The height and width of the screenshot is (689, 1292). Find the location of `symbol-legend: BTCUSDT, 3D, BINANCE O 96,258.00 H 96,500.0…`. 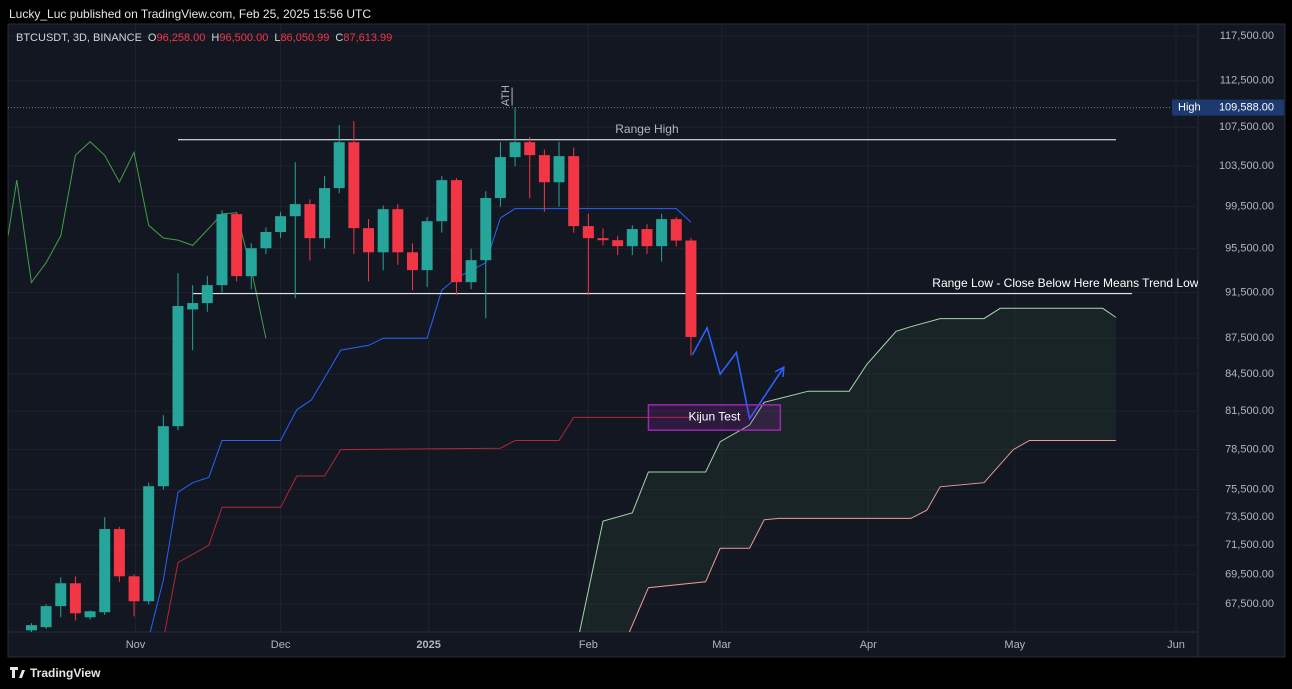

symbol-legend: BTCUSDT, 3D, BINANCE O 96,258.00 H 96,500.0… is located at coordinates (204, 38).